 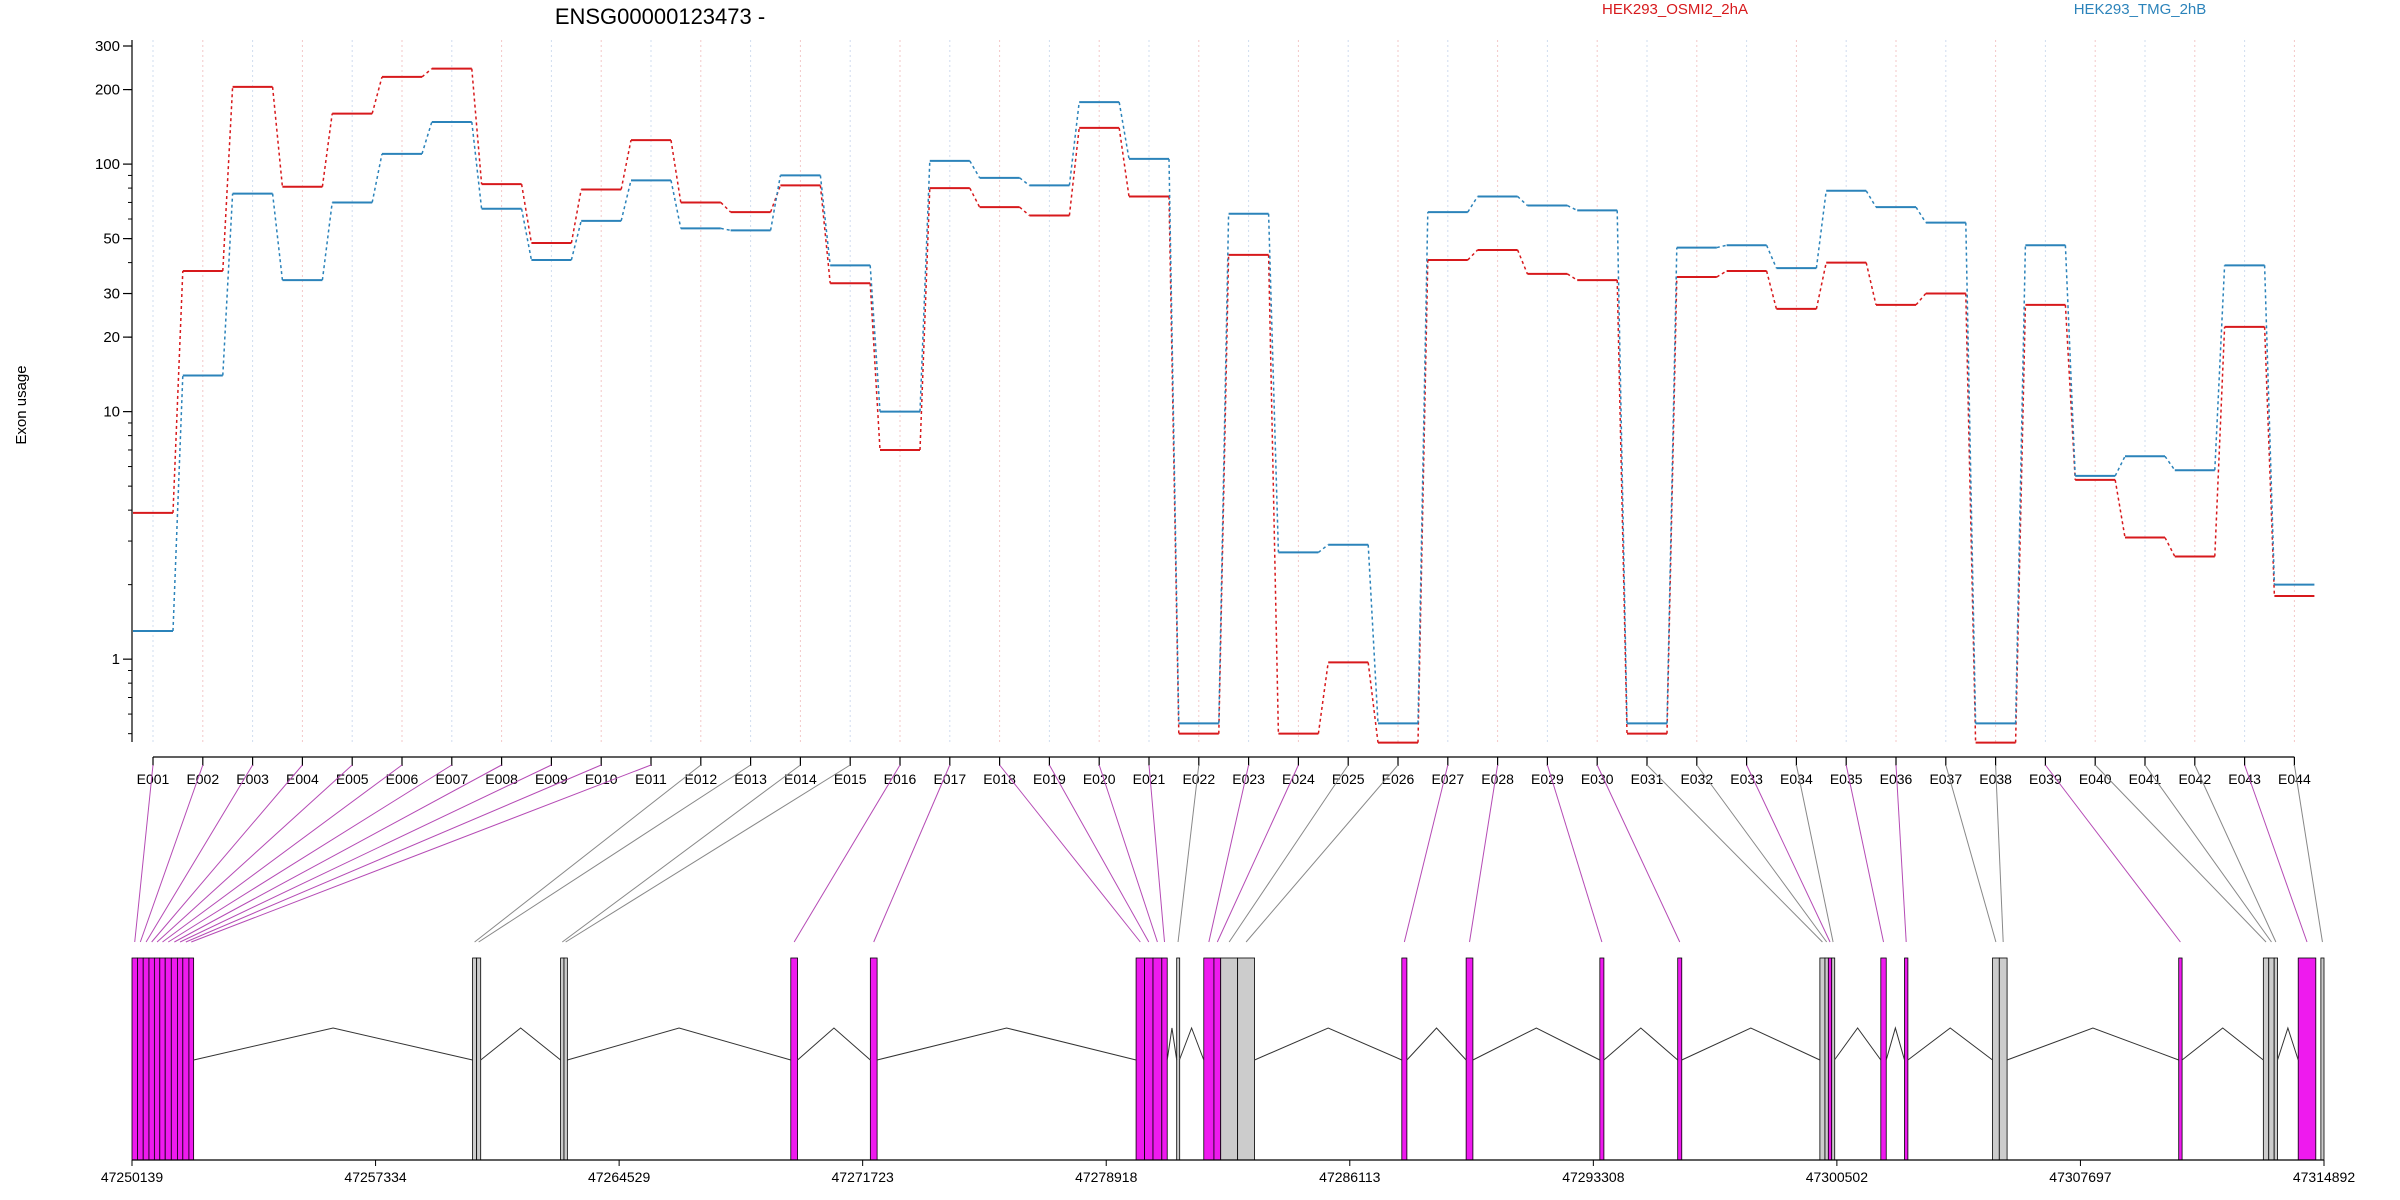 I want to click on connector-e035, so click(x=1865, y=853).